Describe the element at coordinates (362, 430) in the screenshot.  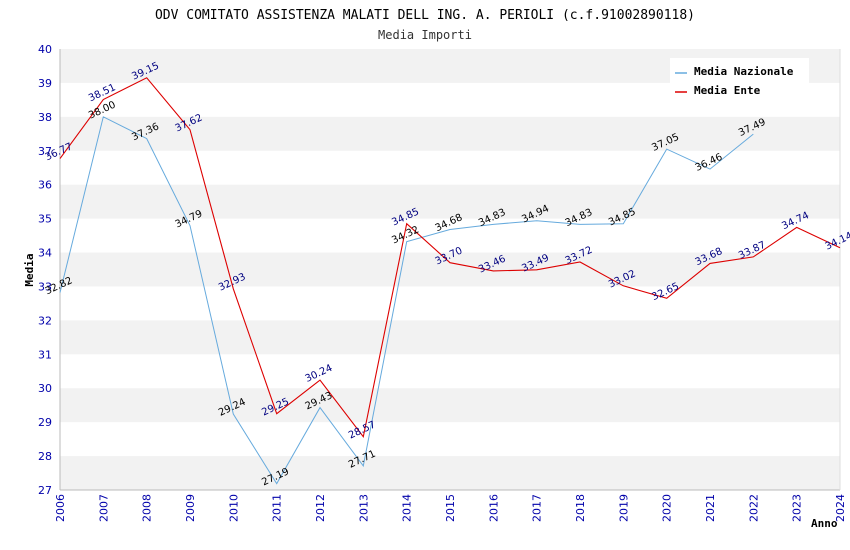
I see `data-label-media-ente: 28.57` at that location.